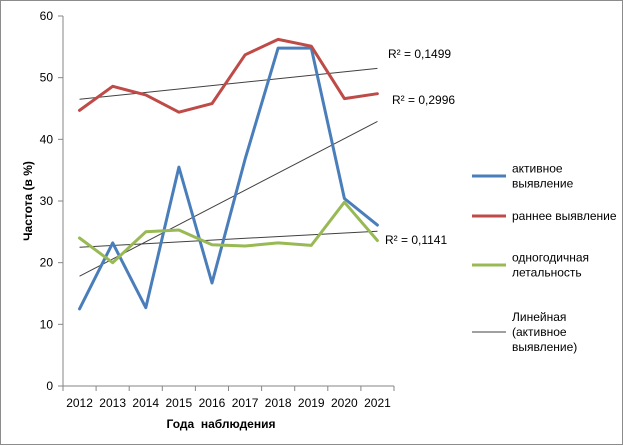 Image resolution: width=623 pixels, height=446 pixels. What do you see at coordinates (47, 201) in the screenshot?
I see `y-tick-label: 30` at bounding box center [47, 201].